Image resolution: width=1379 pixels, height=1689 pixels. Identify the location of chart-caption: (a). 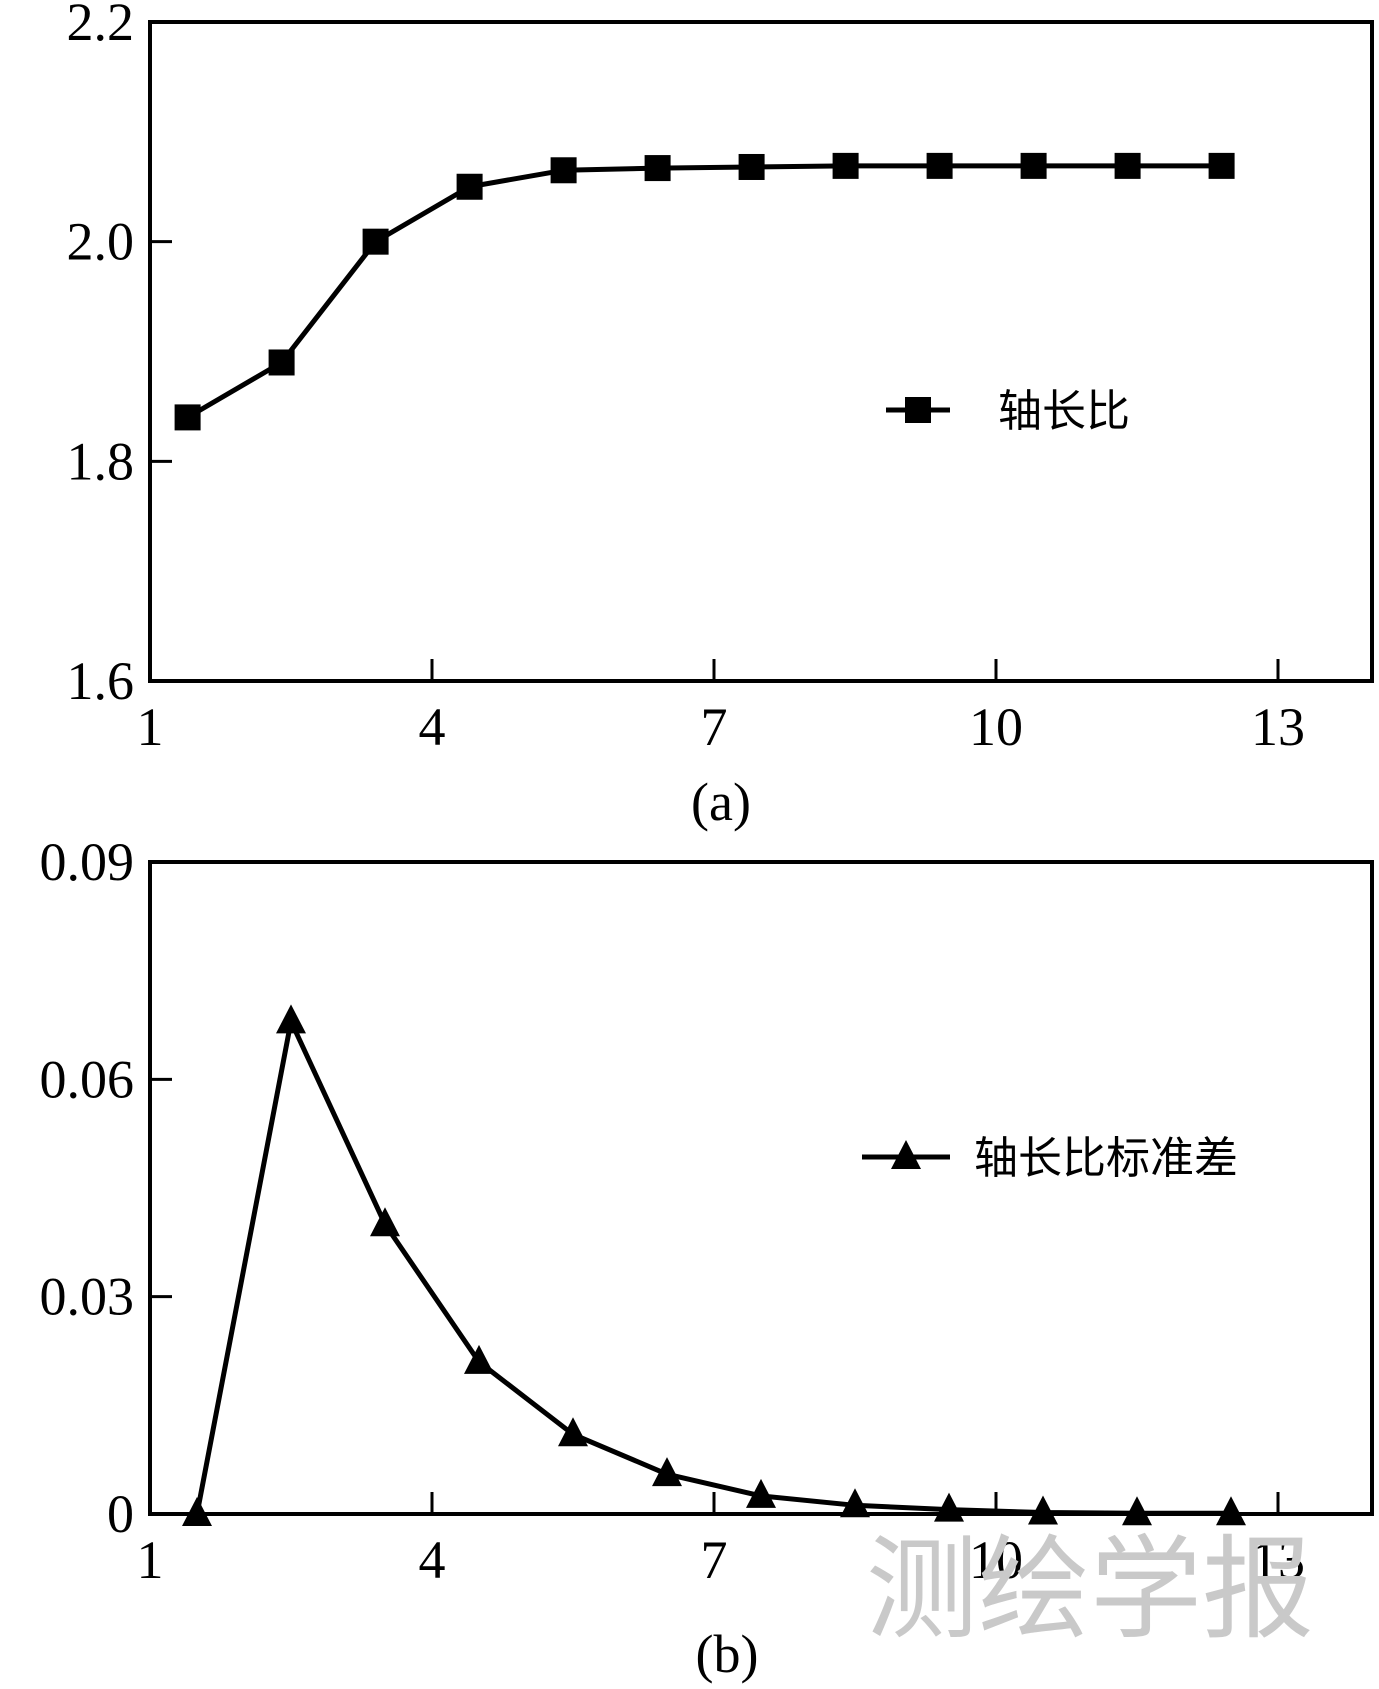
(721, 802).